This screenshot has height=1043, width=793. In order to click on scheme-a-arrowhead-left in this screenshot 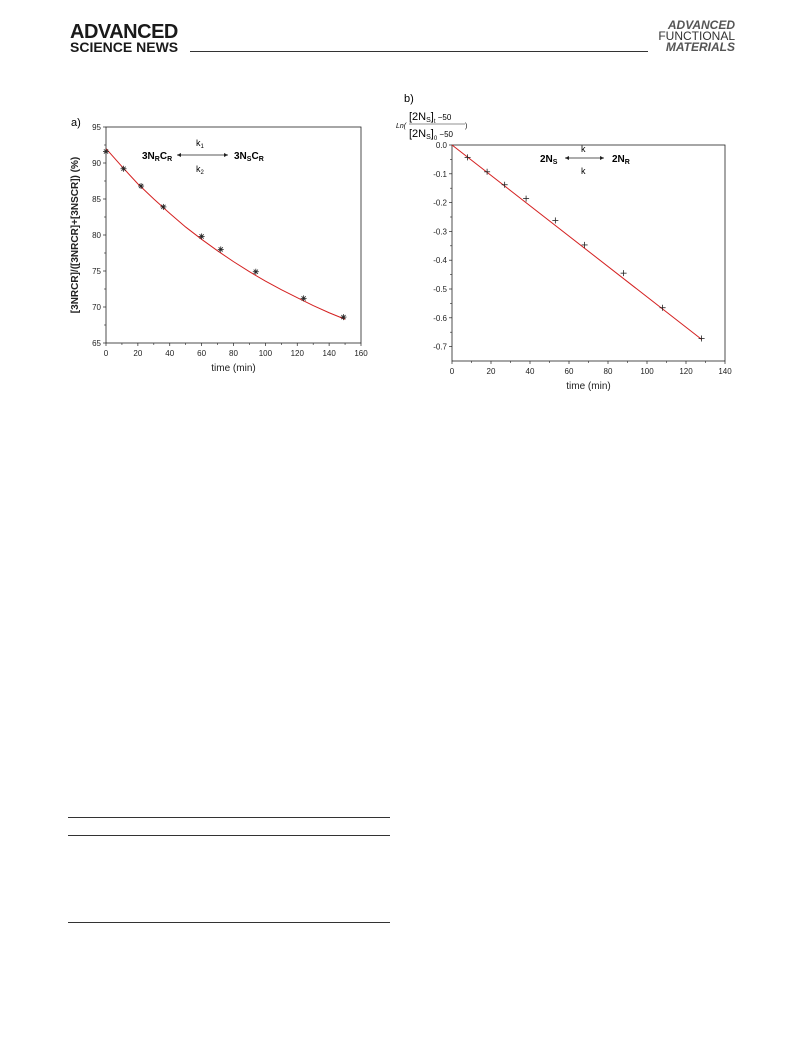, I will do `click(179, 155)`.